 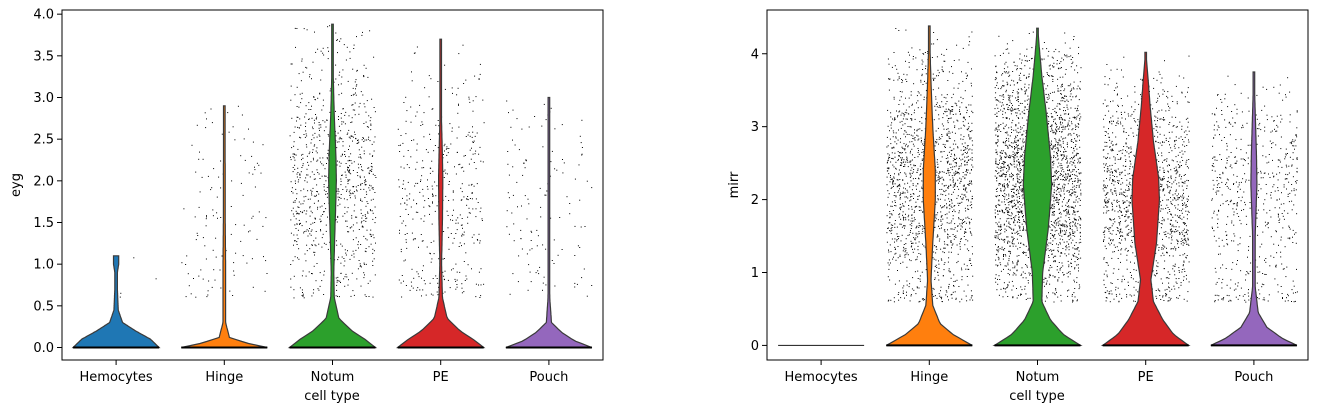 I want to click on x-tick-label: PE, so click(x=441, y=377).